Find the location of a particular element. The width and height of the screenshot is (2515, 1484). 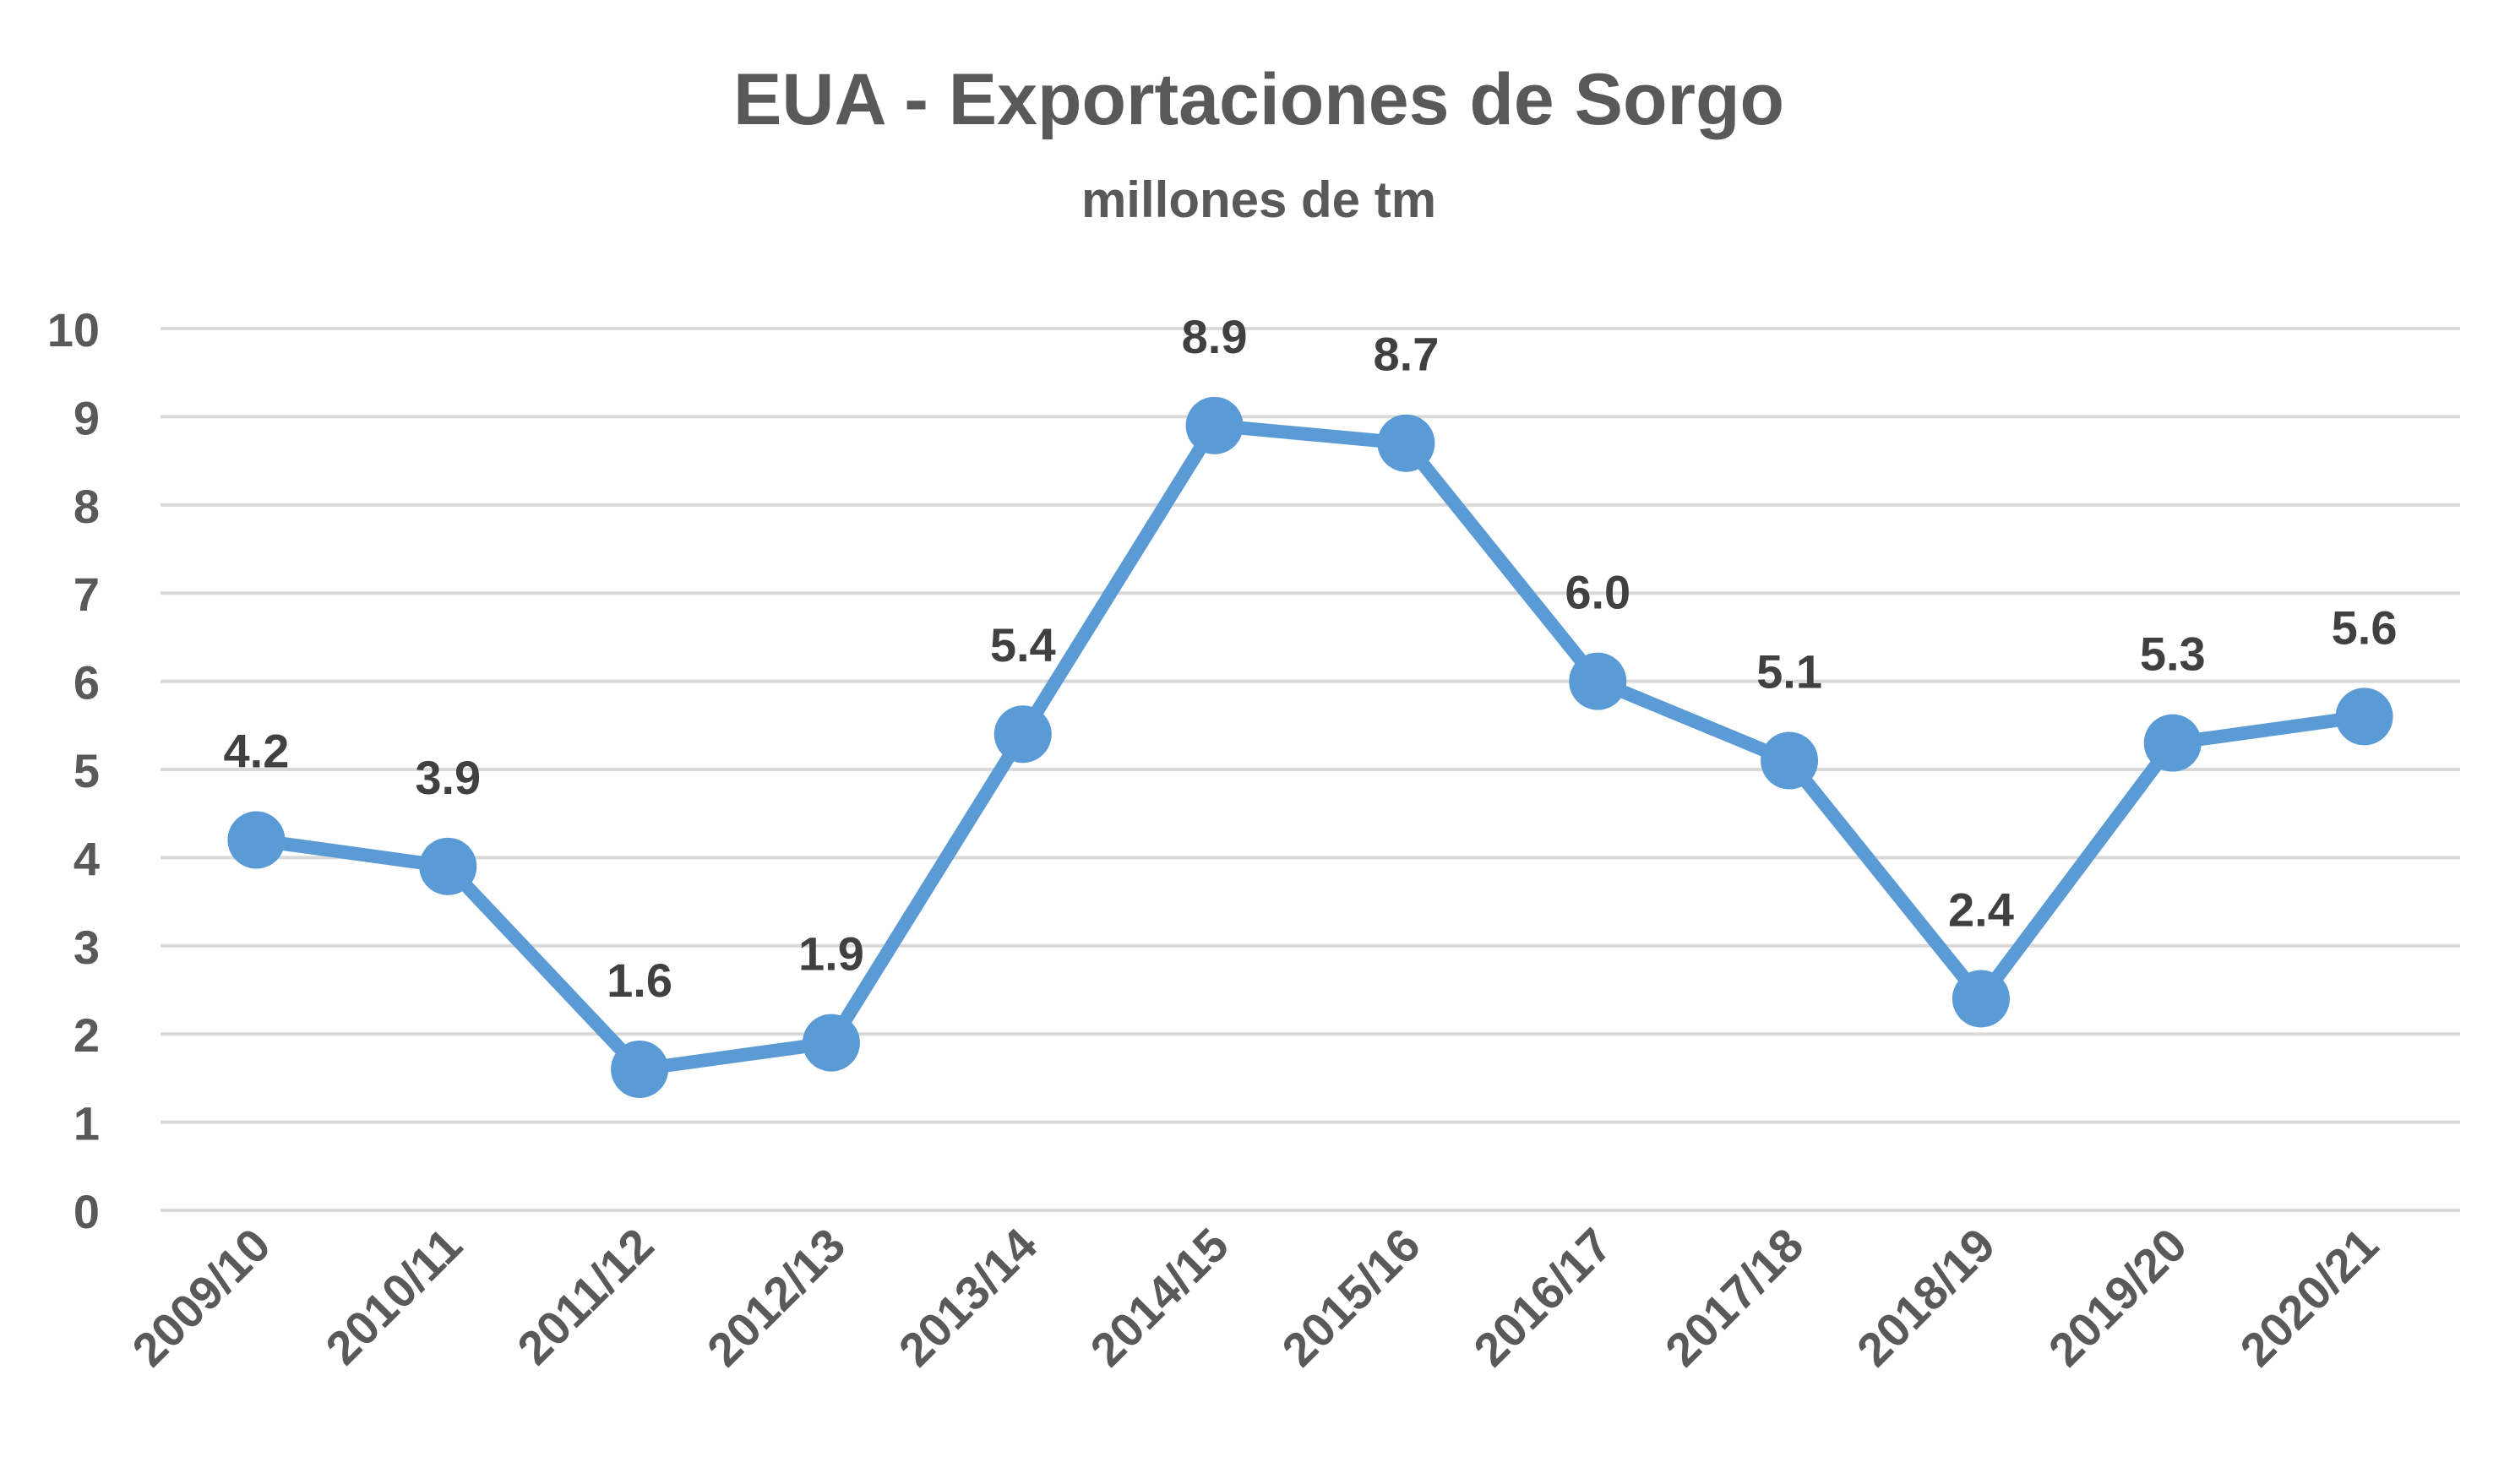

data-label: 5.6 is located at coordinates (2365, 627).